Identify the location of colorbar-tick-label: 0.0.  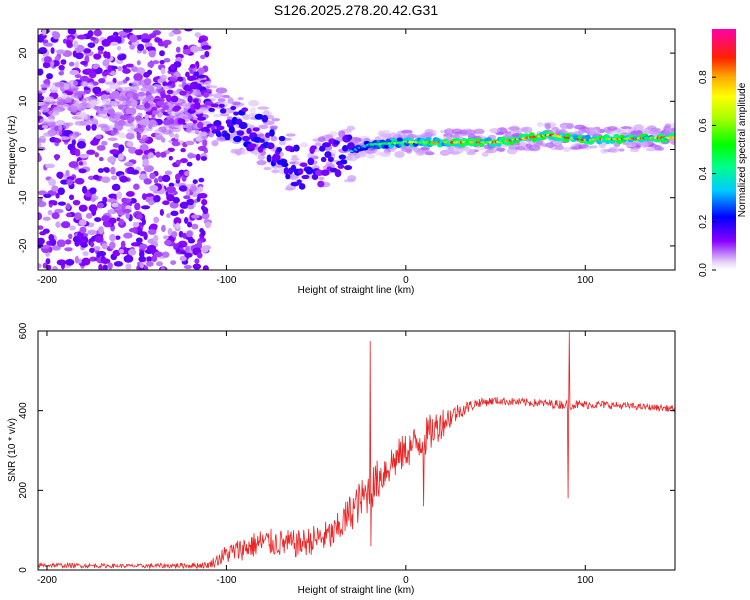
(703, 270).